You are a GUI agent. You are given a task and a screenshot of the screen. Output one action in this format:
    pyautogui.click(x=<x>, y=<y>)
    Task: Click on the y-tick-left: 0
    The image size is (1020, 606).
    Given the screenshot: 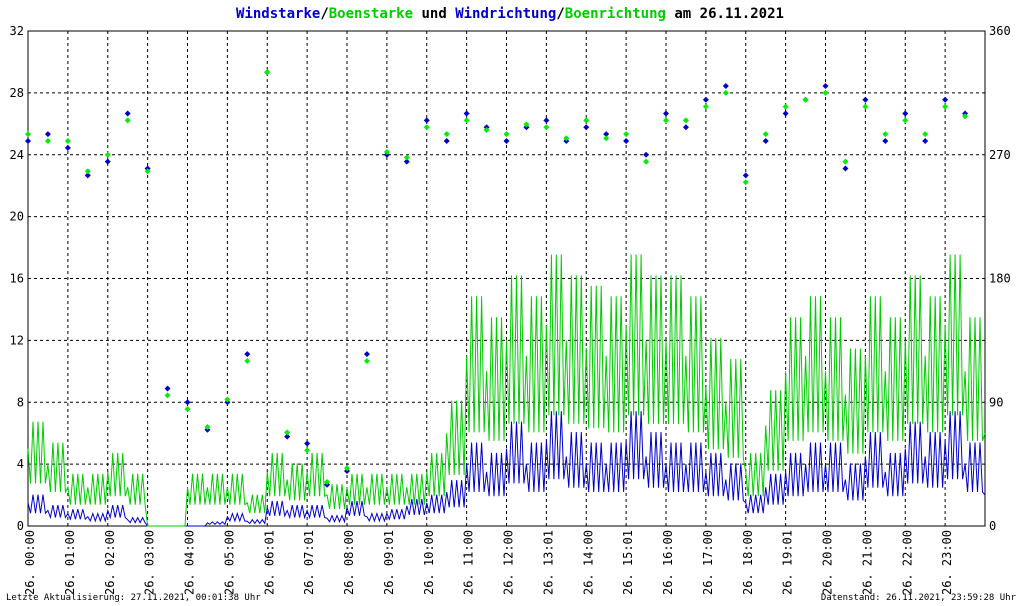 What is the action you would take?
    pyautogui.click(x=20, y=526)
    